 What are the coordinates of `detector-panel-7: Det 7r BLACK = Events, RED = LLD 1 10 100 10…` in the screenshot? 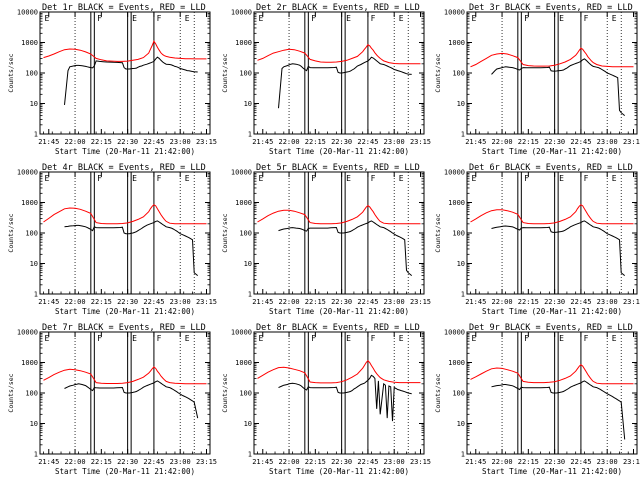 It's located at (112, 399).